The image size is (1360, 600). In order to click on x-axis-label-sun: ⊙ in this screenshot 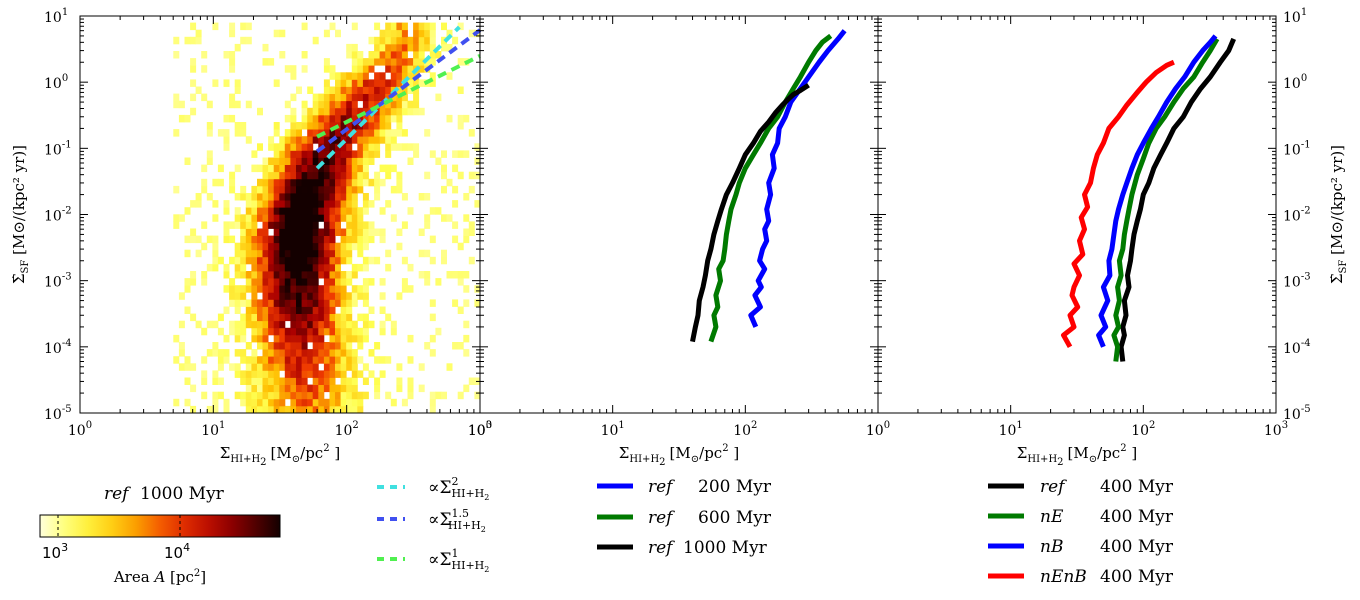, I will do `click(1093, 459)`.